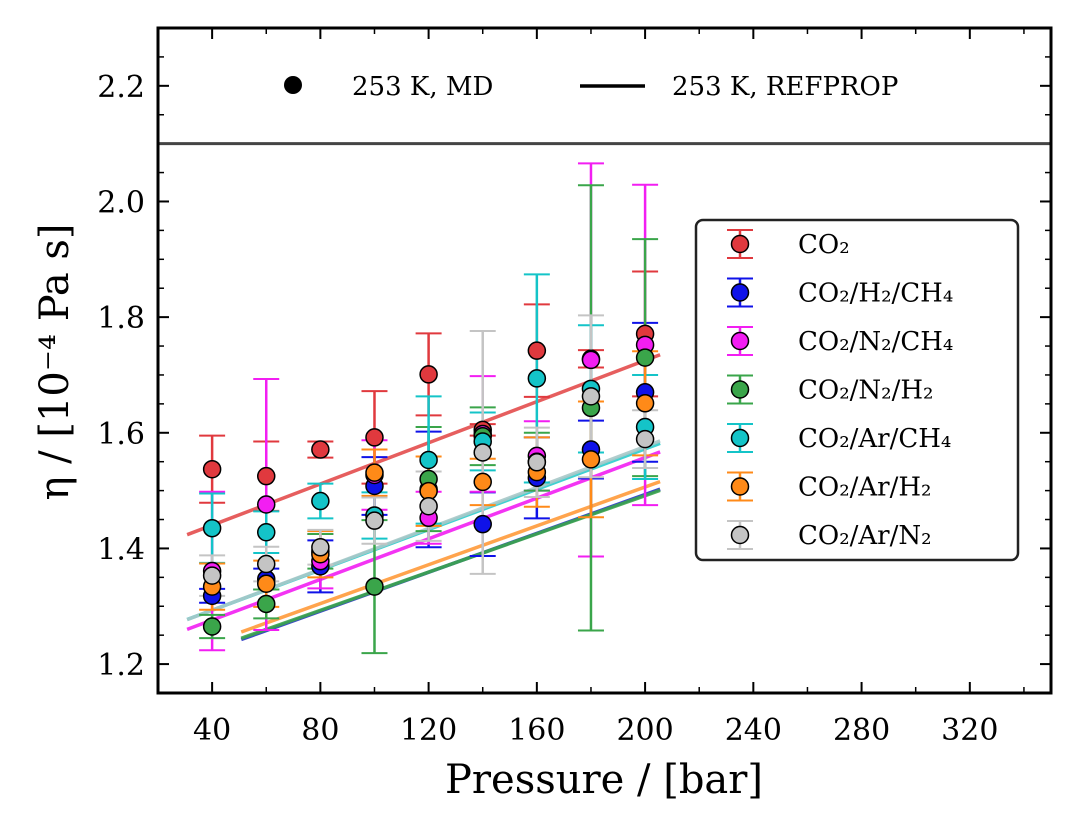 The height and width of the screenshot is (836, 1081). Describe the element at coordinates (428, 730) in the screenshot. I see `x-tick-label: 120` at that location.